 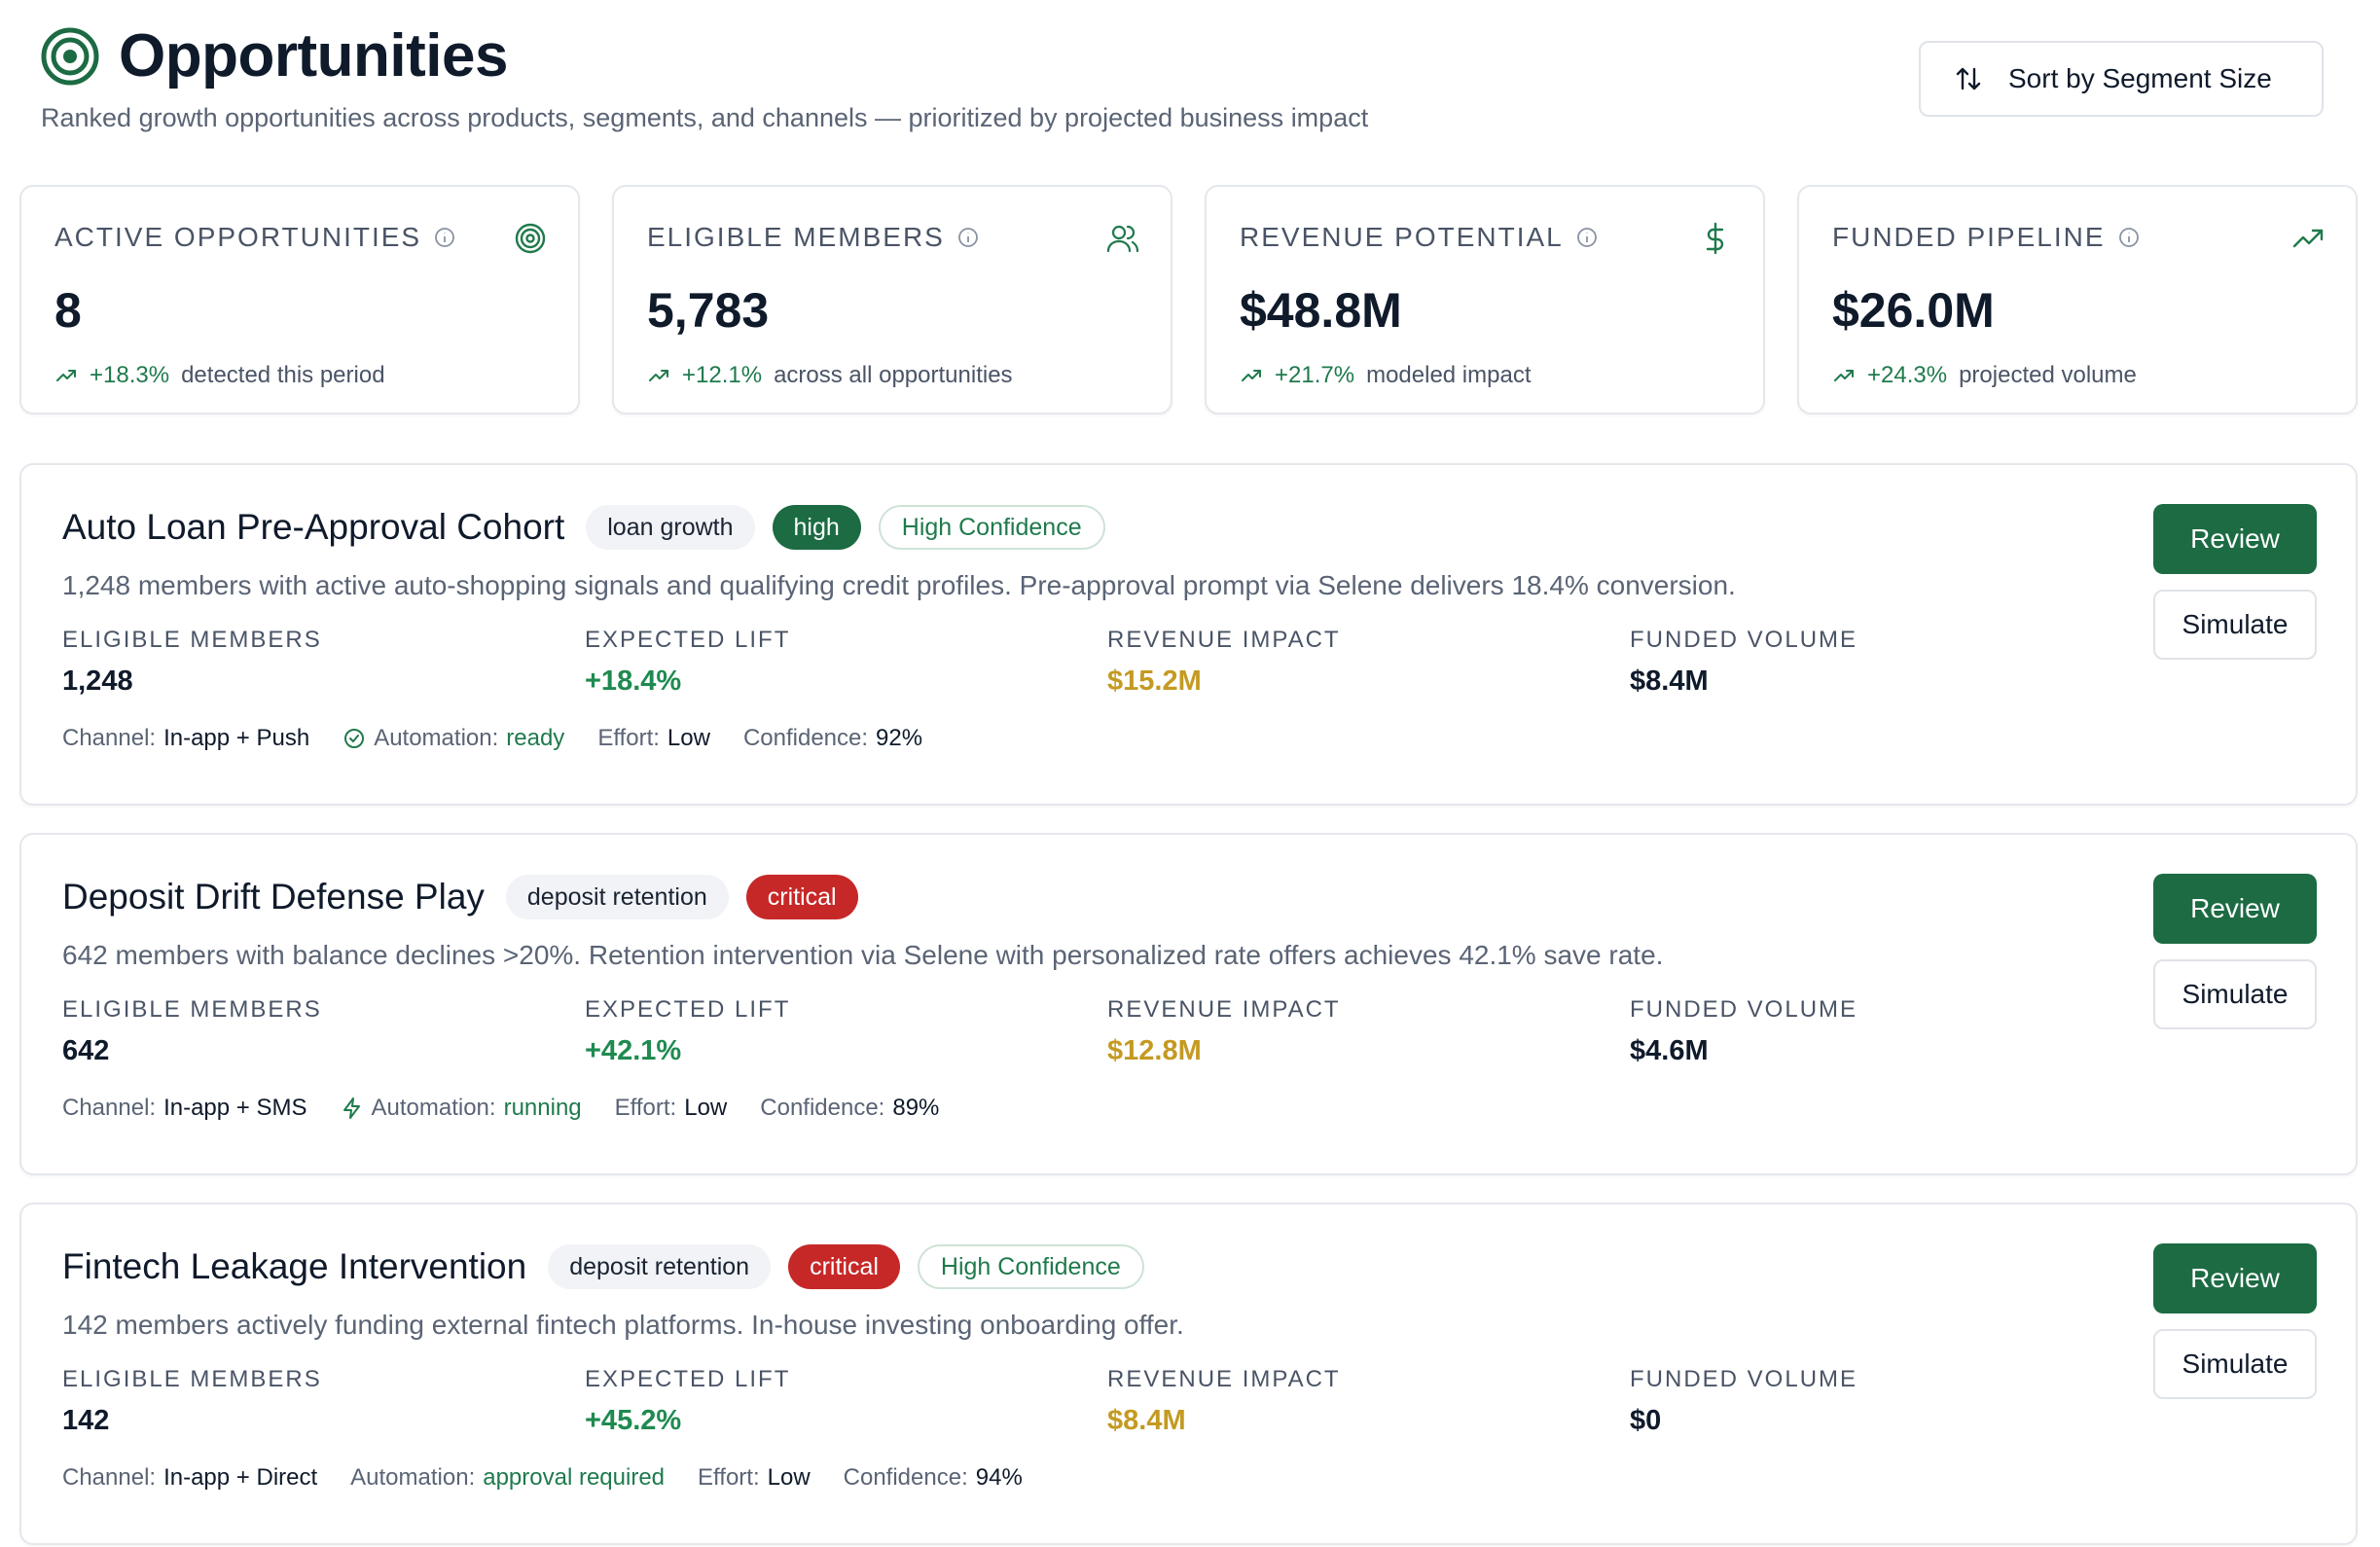 What do you see at coordinates (999, 1477) in the screenshot?
I see `meta-value: 94%` at bounding box center [999, 1477].